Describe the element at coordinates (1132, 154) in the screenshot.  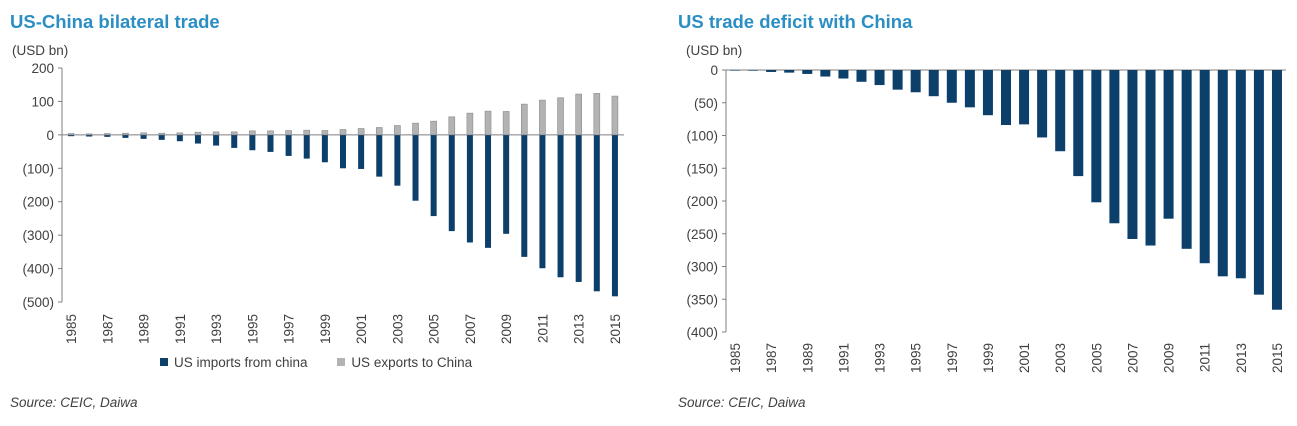
I see `bar-deficit-2007` at that location.